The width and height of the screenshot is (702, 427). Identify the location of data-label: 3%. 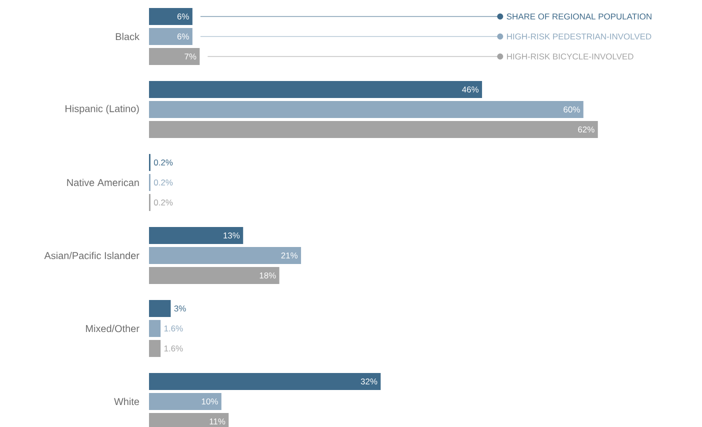
(180, 308).